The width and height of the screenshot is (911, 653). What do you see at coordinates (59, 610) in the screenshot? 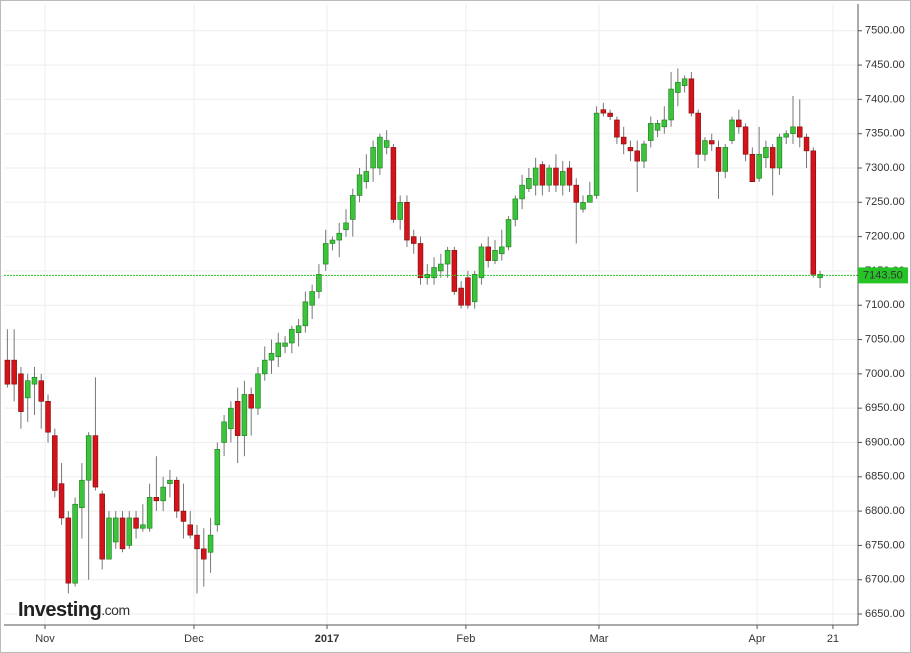
I see `logo-name: Investing` at bounding box center [59, 610].